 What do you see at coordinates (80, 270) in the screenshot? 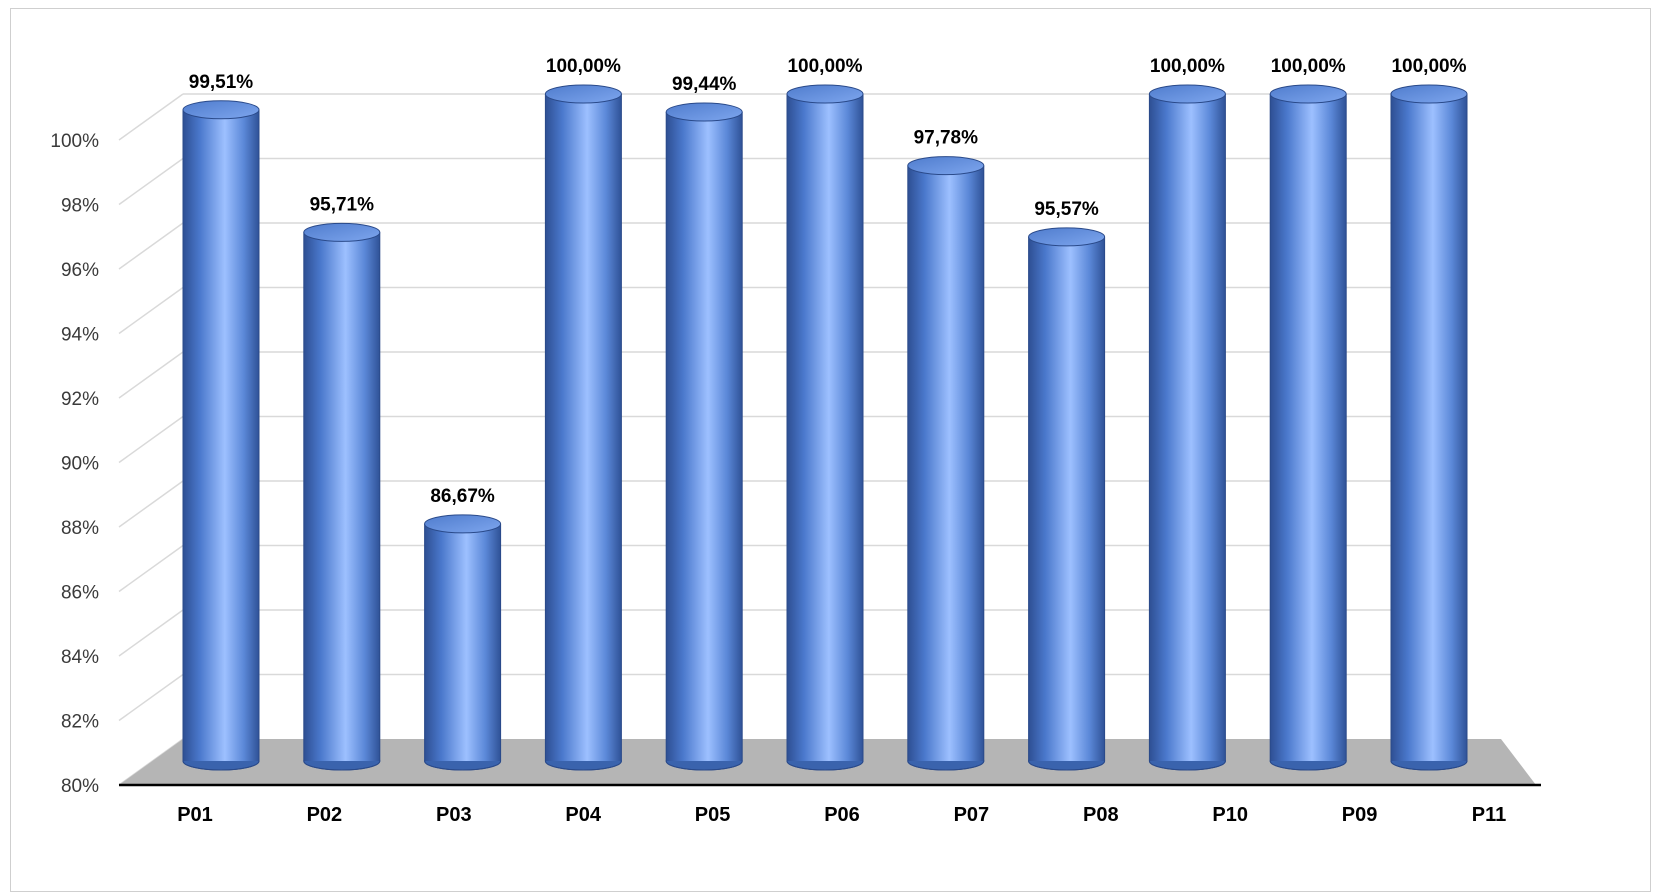
I see `y-tick-label: 96%` at bounding box center [80, 270].